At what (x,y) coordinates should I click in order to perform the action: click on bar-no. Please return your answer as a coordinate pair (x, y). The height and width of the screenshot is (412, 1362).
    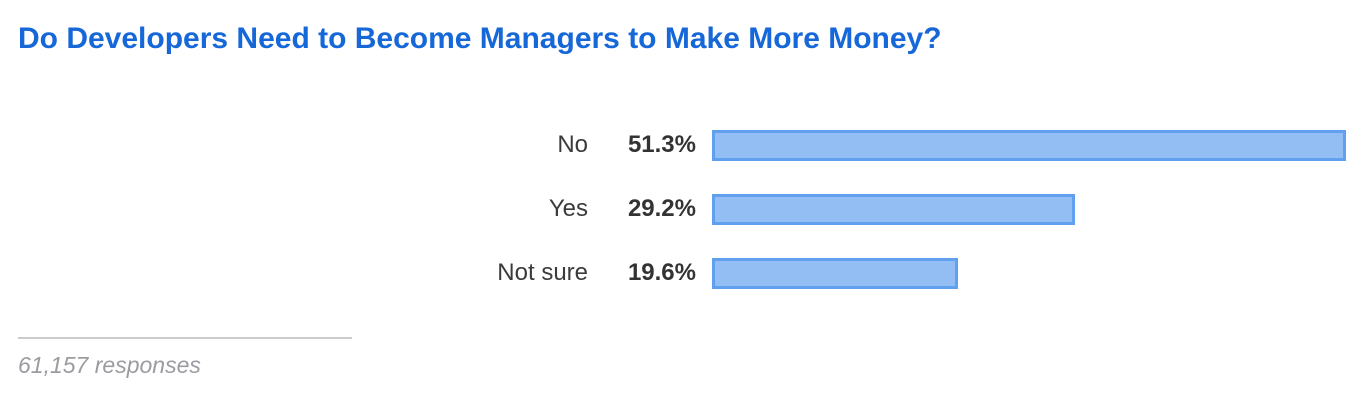
    Looking at the image, I should click on (1029, 145).